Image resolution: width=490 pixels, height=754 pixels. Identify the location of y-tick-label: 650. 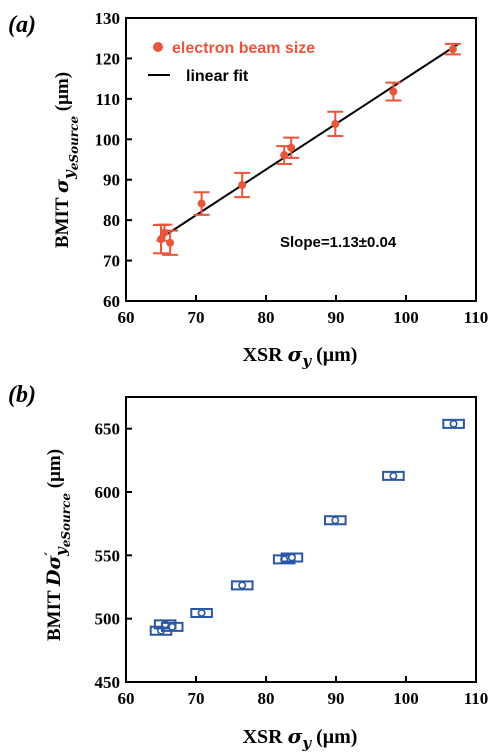
(108, 429).